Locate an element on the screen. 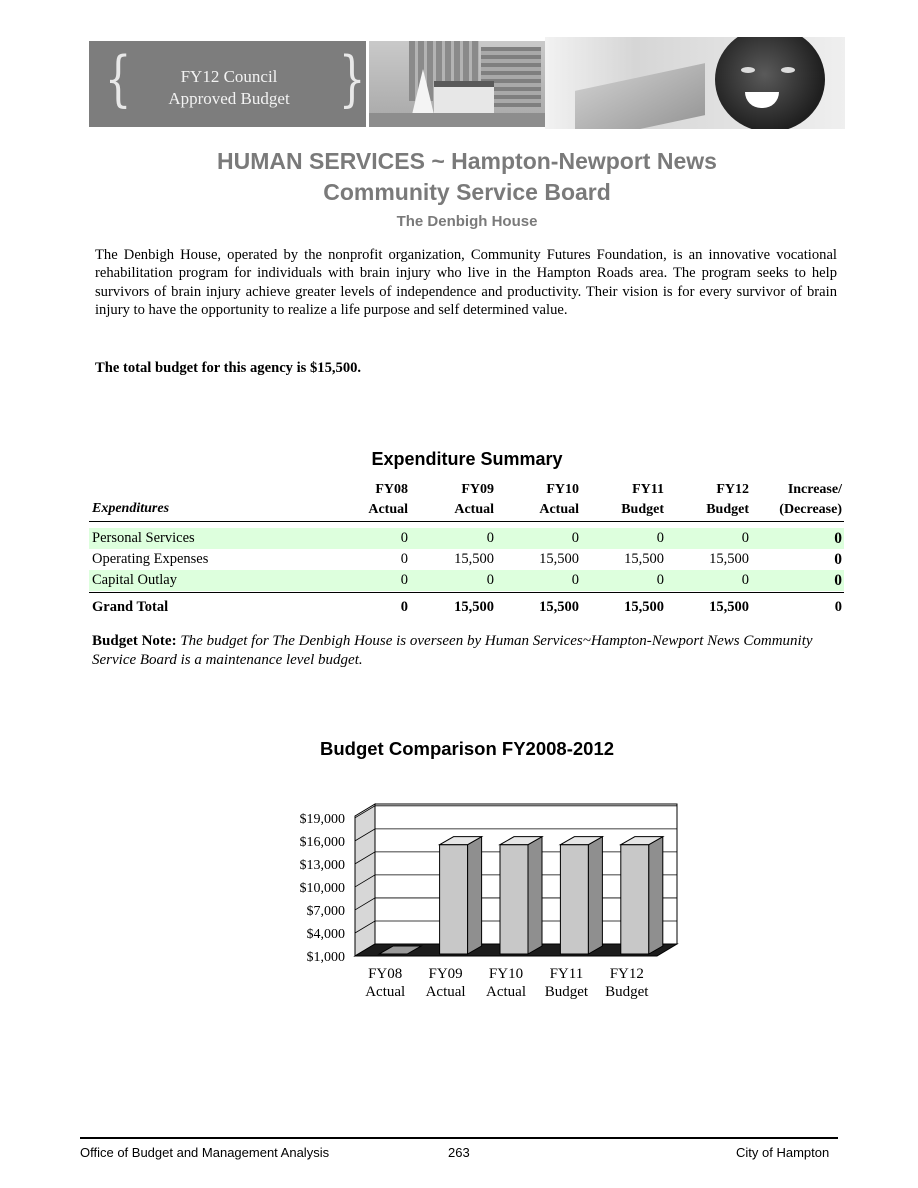 This screenshot has width=918, height=1188. expenditures-header: Expenditures is located at coordinates (131, 508).